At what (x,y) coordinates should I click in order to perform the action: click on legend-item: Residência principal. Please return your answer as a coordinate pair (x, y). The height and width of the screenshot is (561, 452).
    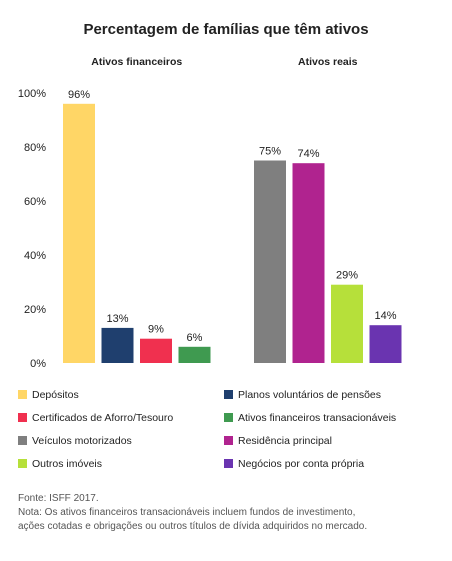
    Looking at the image, I should click on (331, 440).